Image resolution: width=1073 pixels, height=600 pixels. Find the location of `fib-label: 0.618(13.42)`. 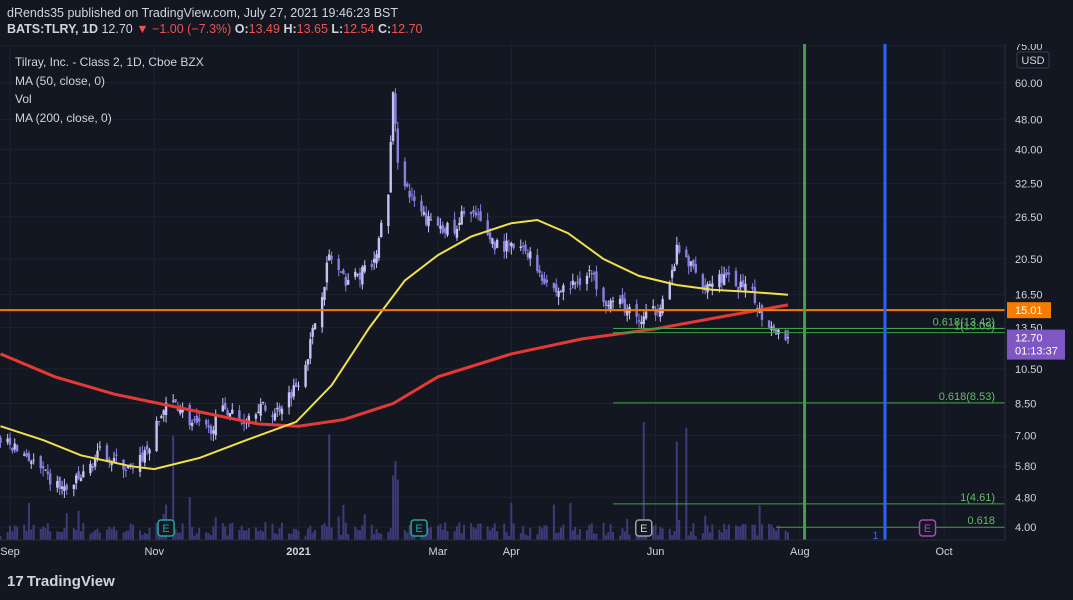

fib-label: 0.618(13.42) is located at coordinates (964, 323).